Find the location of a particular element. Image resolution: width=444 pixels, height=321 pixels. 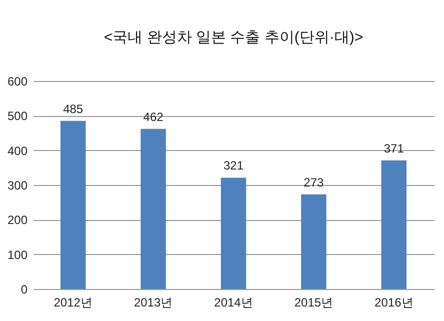

y-tick-label: 300 is located at coordinates (17, 185).